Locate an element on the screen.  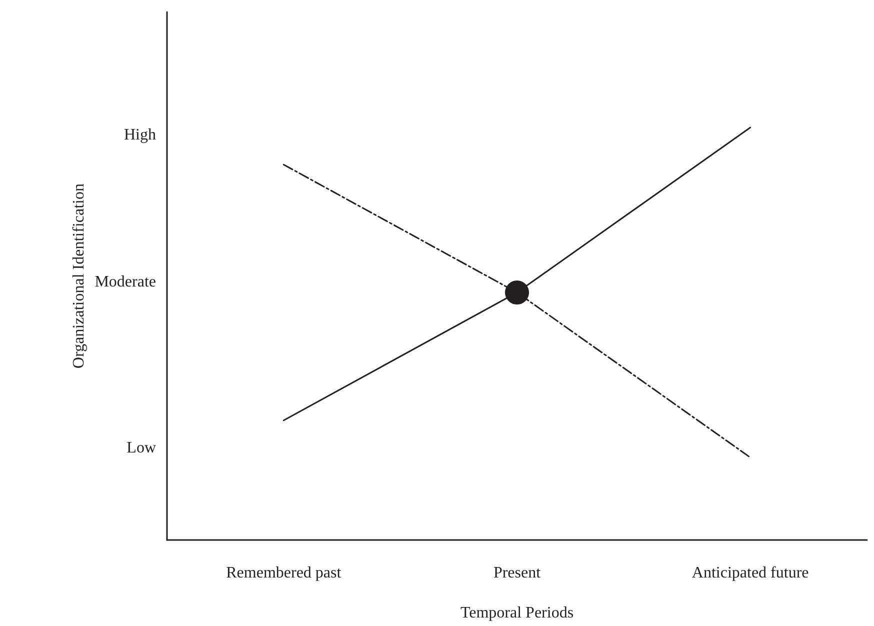
x-tick-label: Remembered past is located at coordinates (284, 573).